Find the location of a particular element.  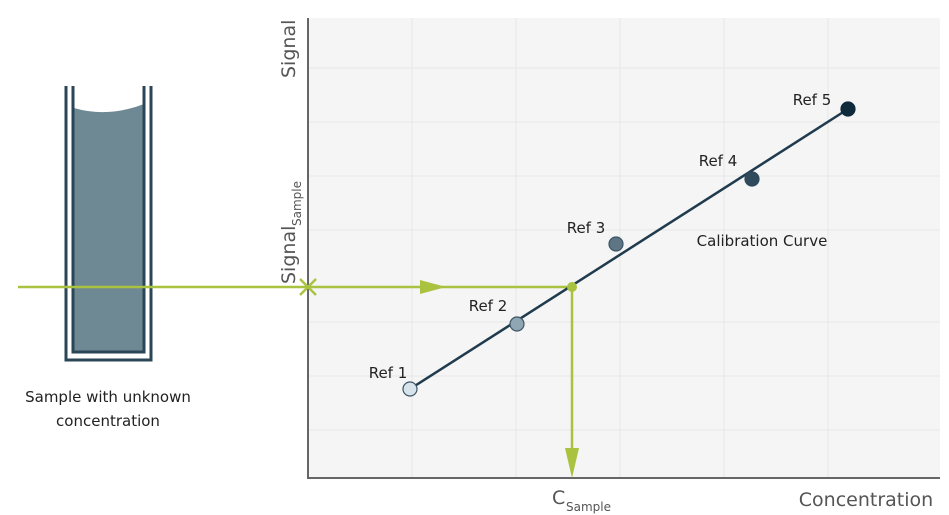

c-sample-label: C Sample is located at coordinates (581, 500).